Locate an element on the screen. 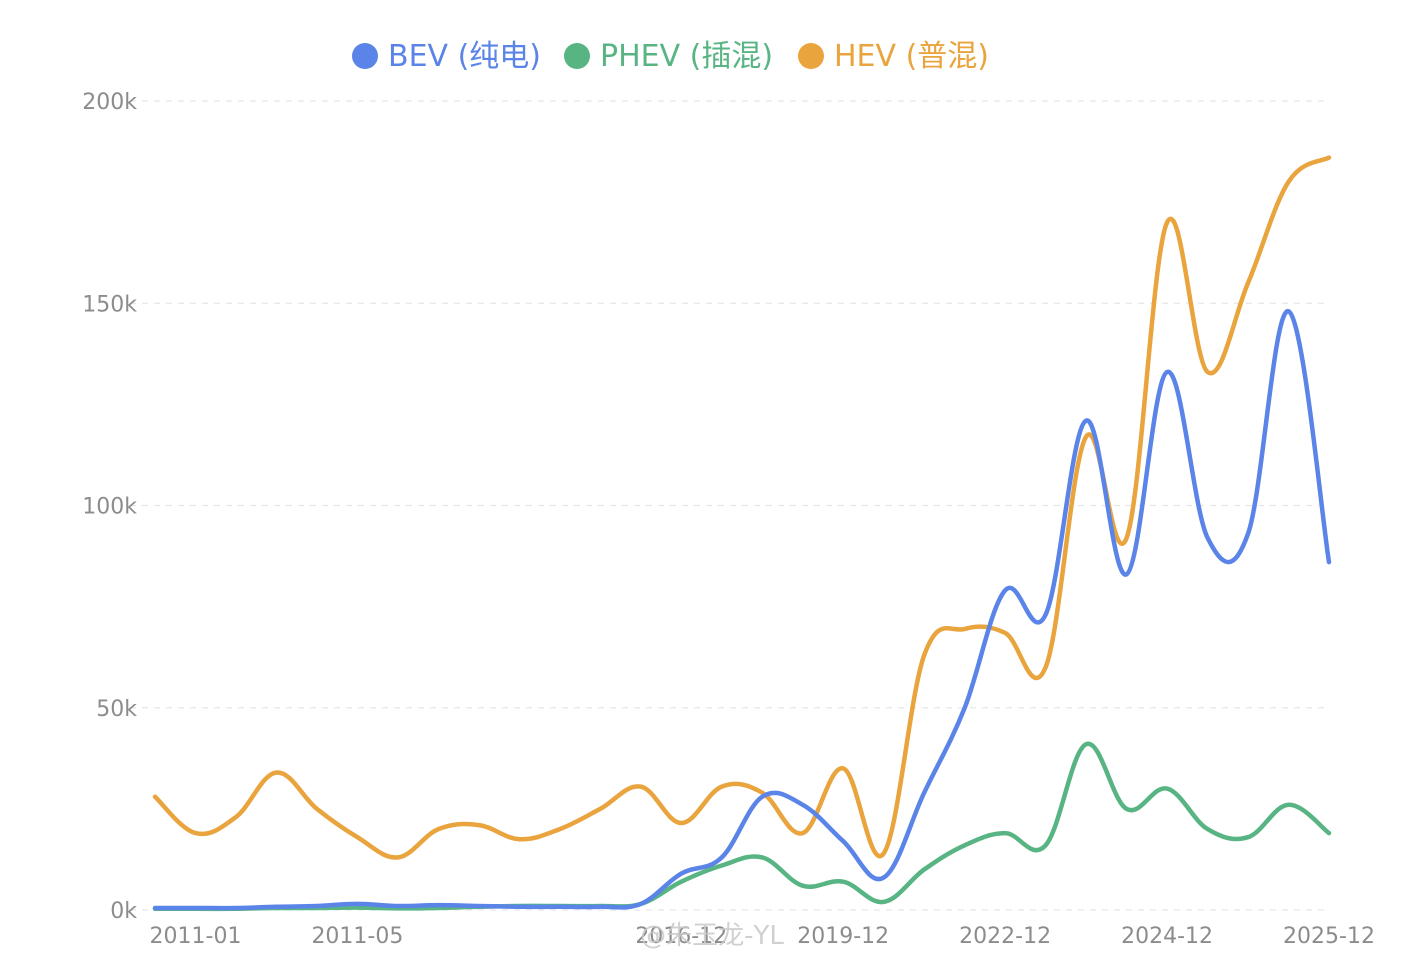 Image resolution: width=1402 pixels, height=964 pixels. y-axis: 0k 50k 100k 150k 200k is located at coordinates (109, 507).